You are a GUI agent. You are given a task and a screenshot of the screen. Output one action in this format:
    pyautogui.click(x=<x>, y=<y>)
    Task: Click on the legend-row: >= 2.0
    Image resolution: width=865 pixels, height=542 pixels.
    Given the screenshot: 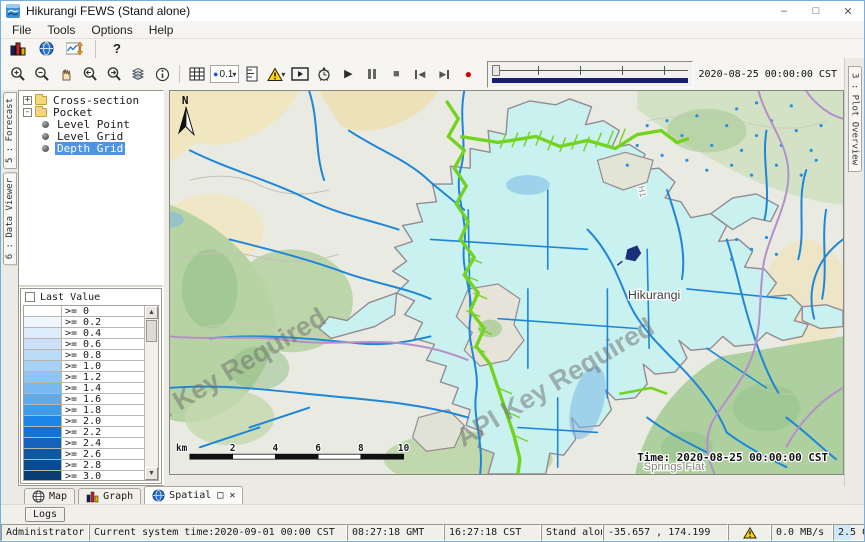 What is the action you would take?
    pyautogui.click(x=84, y=421)
    